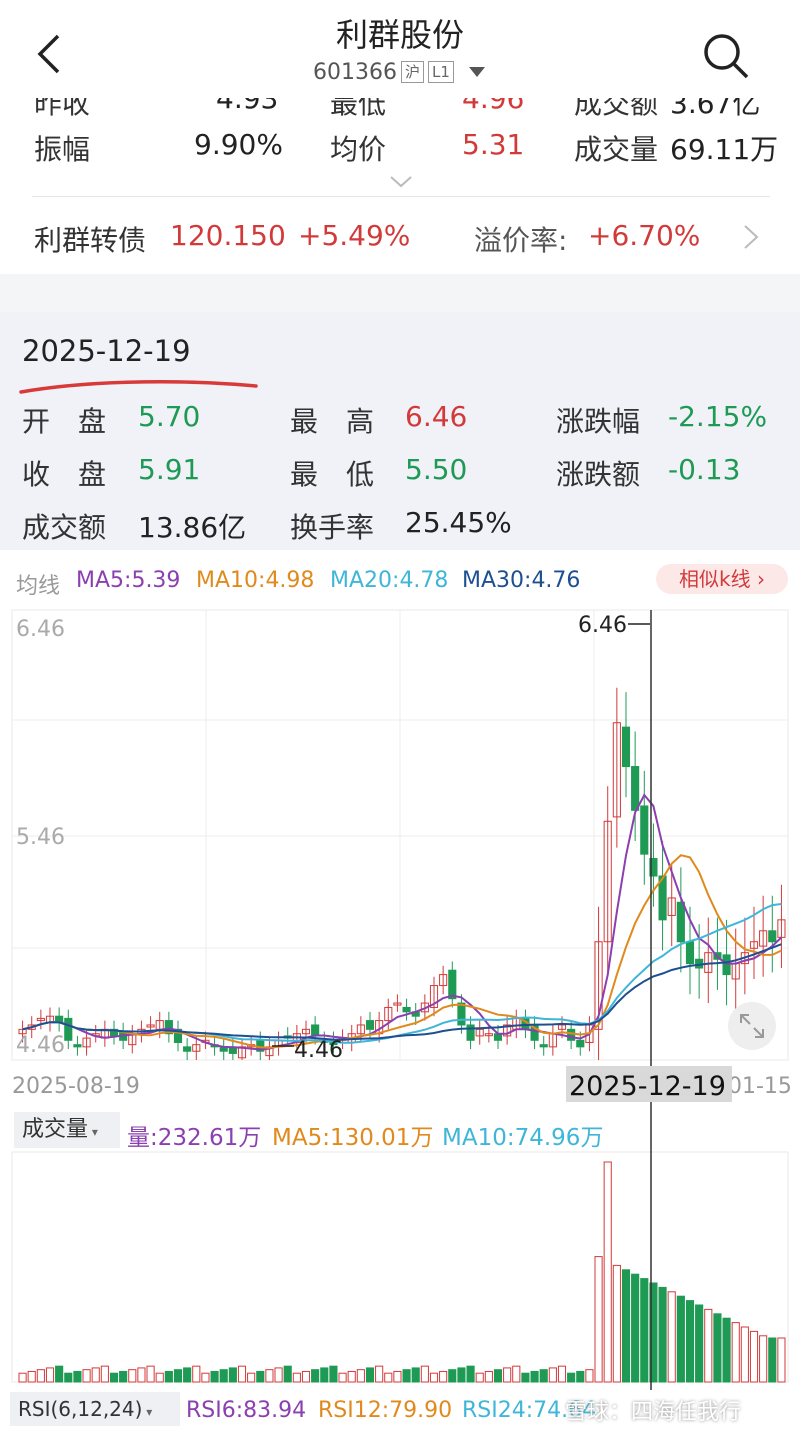  I want to click on similar-kline-button: 相似k线 ›, so click(722, 579).